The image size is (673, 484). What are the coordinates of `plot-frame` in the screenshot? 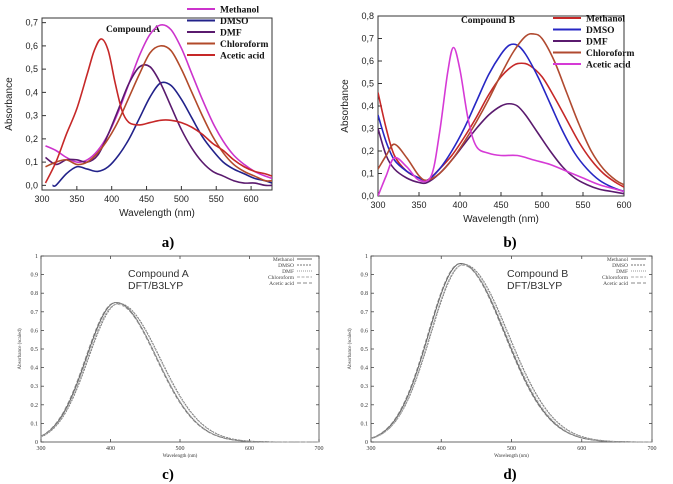 It's located at (157, 104).